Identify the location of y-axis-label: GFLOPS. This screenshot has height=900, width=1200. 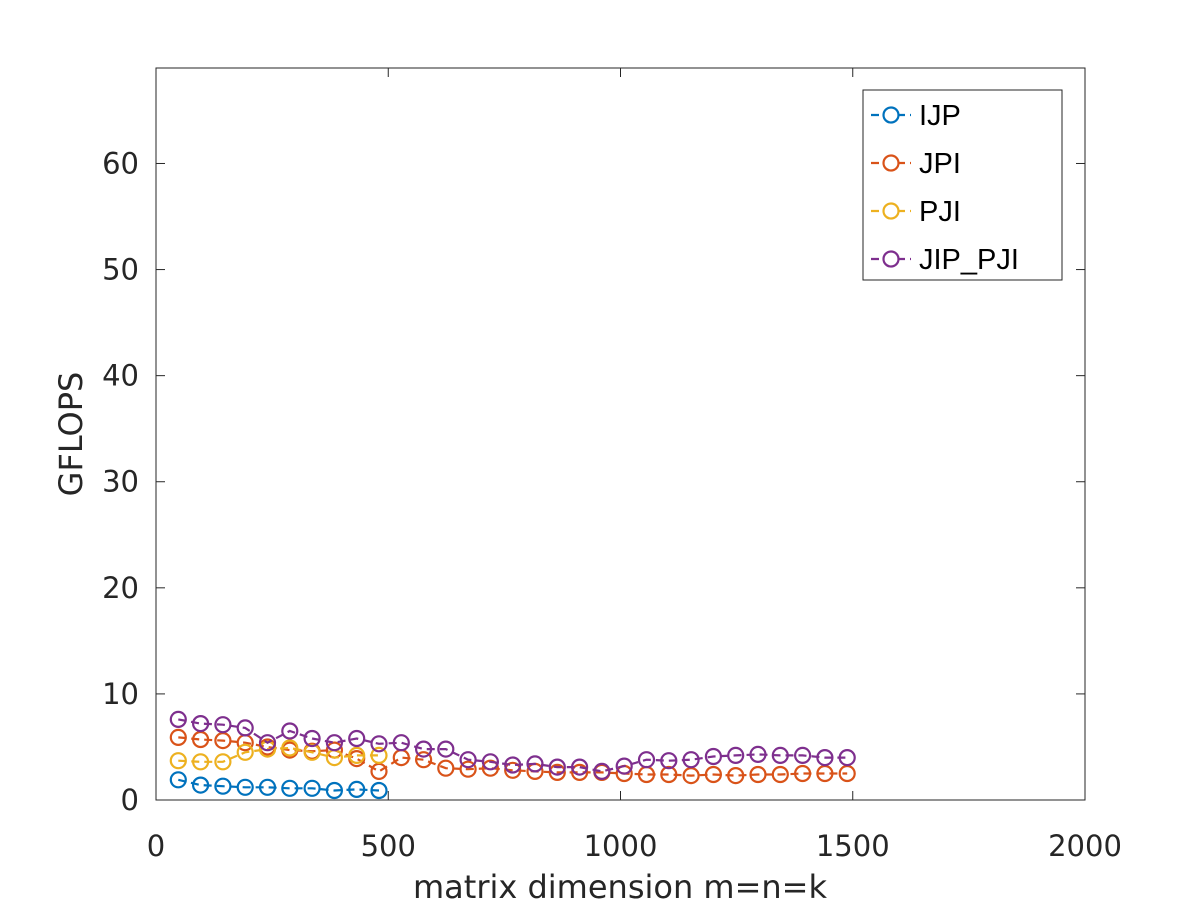
(71, 434).